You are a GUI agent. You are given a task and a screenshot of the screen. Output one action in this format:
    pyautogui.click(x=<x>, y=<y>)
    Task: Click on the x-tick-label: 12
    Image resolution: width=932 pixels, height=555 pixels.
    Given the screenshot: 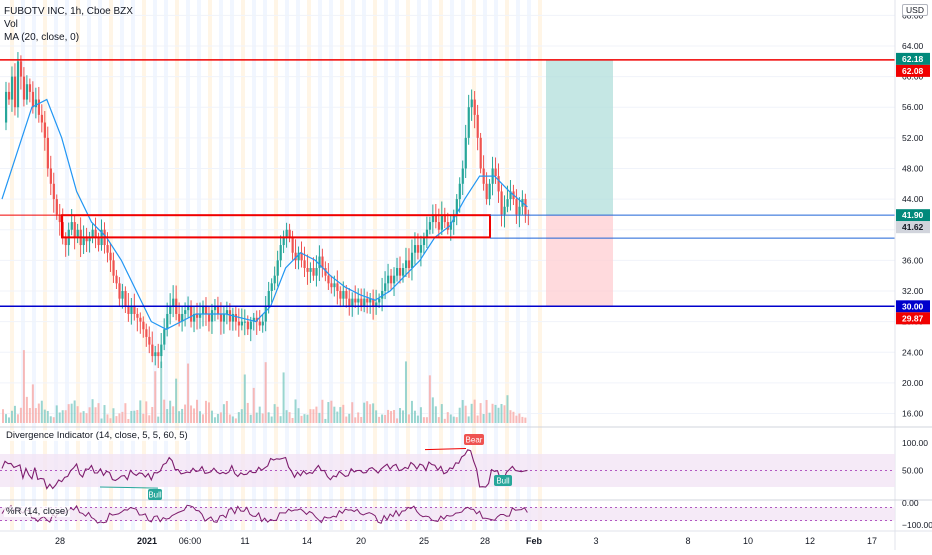 What is the action you would take?
    pyautogui.click(x=810, y=541)
    